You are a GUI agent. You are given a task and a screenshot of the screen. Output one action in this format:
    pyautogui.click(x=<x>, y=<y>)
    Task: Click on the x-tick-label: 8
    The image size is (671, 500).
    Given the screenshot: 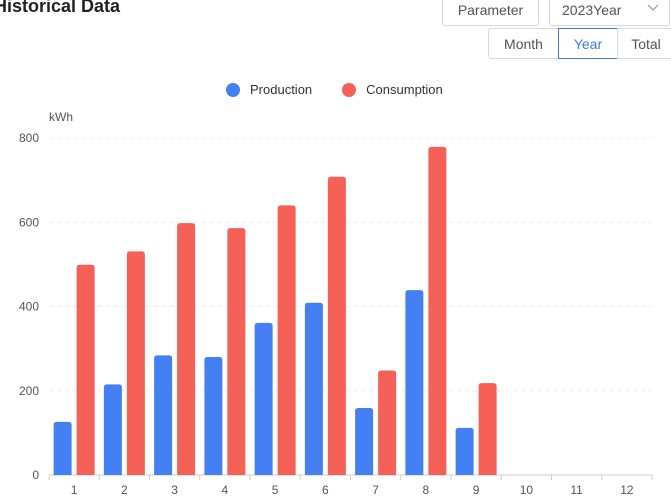 What is the action you would take?
    pyautogui.click(x=426, y=490)
    